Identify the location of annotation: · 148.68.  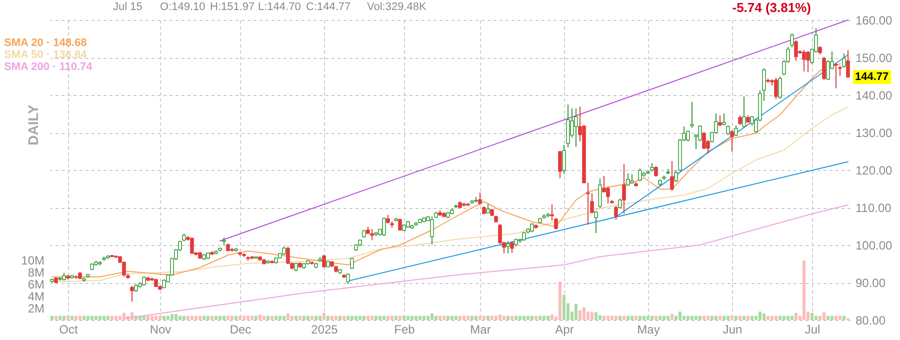
(66, 43).